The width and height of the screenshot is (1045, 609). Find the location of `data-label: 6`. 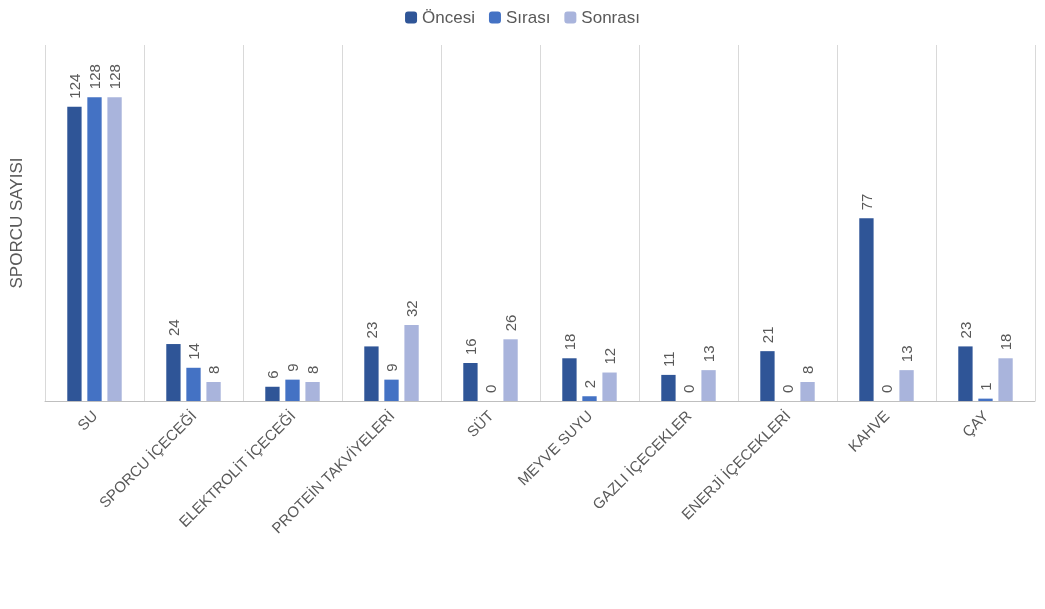

data-label: 6 is located at coordinates (272, 374).